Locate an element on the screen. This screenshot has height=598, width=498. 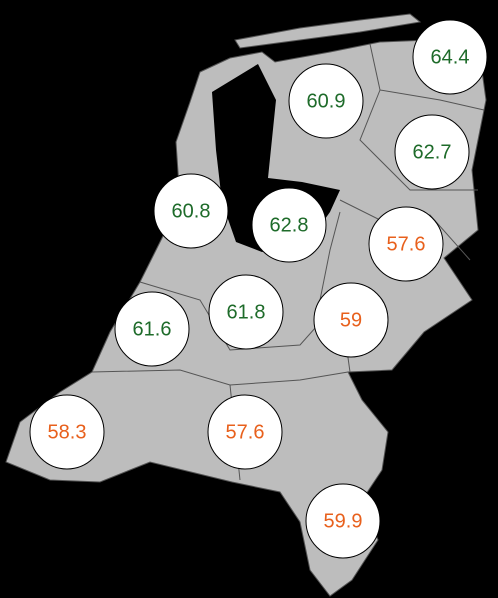
region-value: 58.3 is located at coordinates (67, 432).